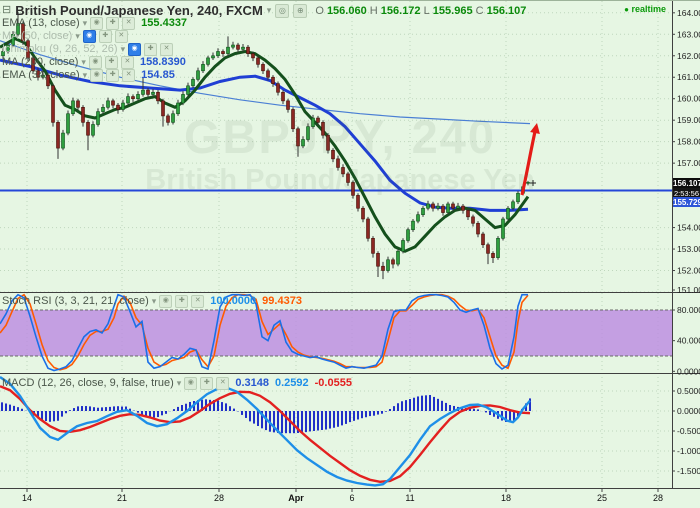 The width and height of the screenshot is (700, 508). Describe the element at coordinates (688, 34) in the screenshot. I see `svg-text: 163.000` at that location.